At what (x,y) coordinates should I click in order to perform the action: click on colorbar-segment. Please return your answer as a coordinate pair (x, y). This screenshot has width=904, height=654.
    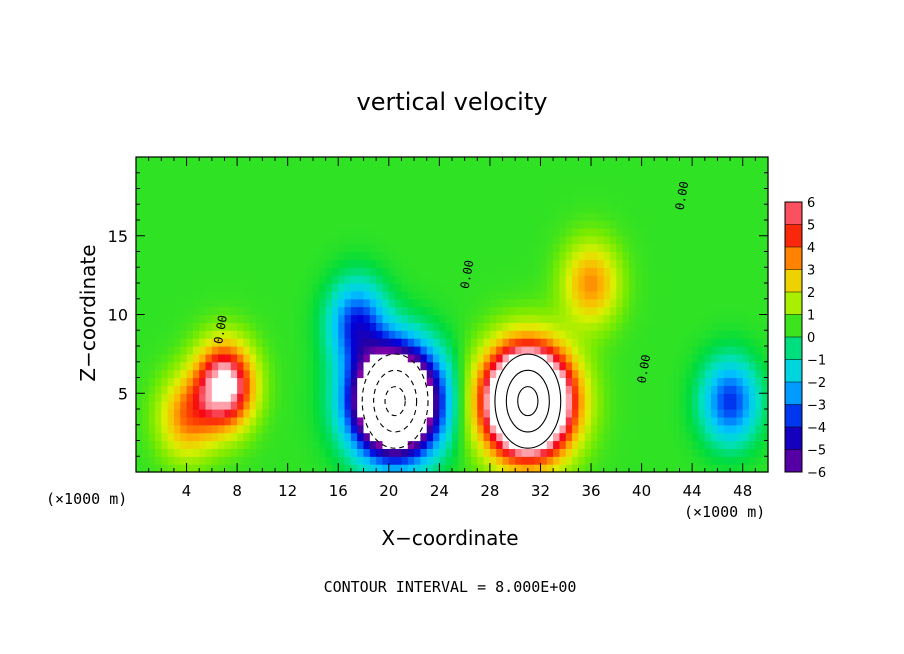
    Looking at the image, I should click on (793, 281).